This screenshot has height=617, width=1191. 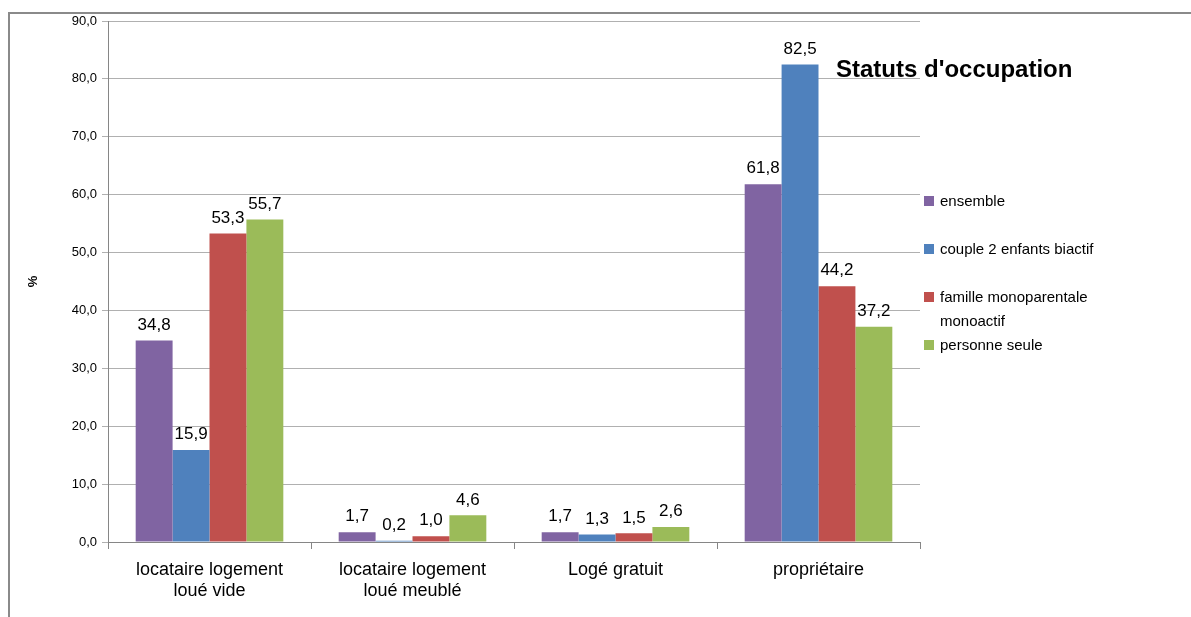 I want to click on y-tick-label: 80,0, so click(x=84, y=78).